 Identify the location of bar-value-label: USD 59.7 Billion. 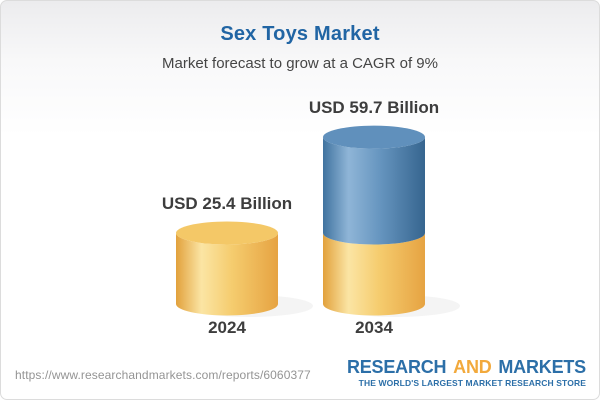
(374, 107).